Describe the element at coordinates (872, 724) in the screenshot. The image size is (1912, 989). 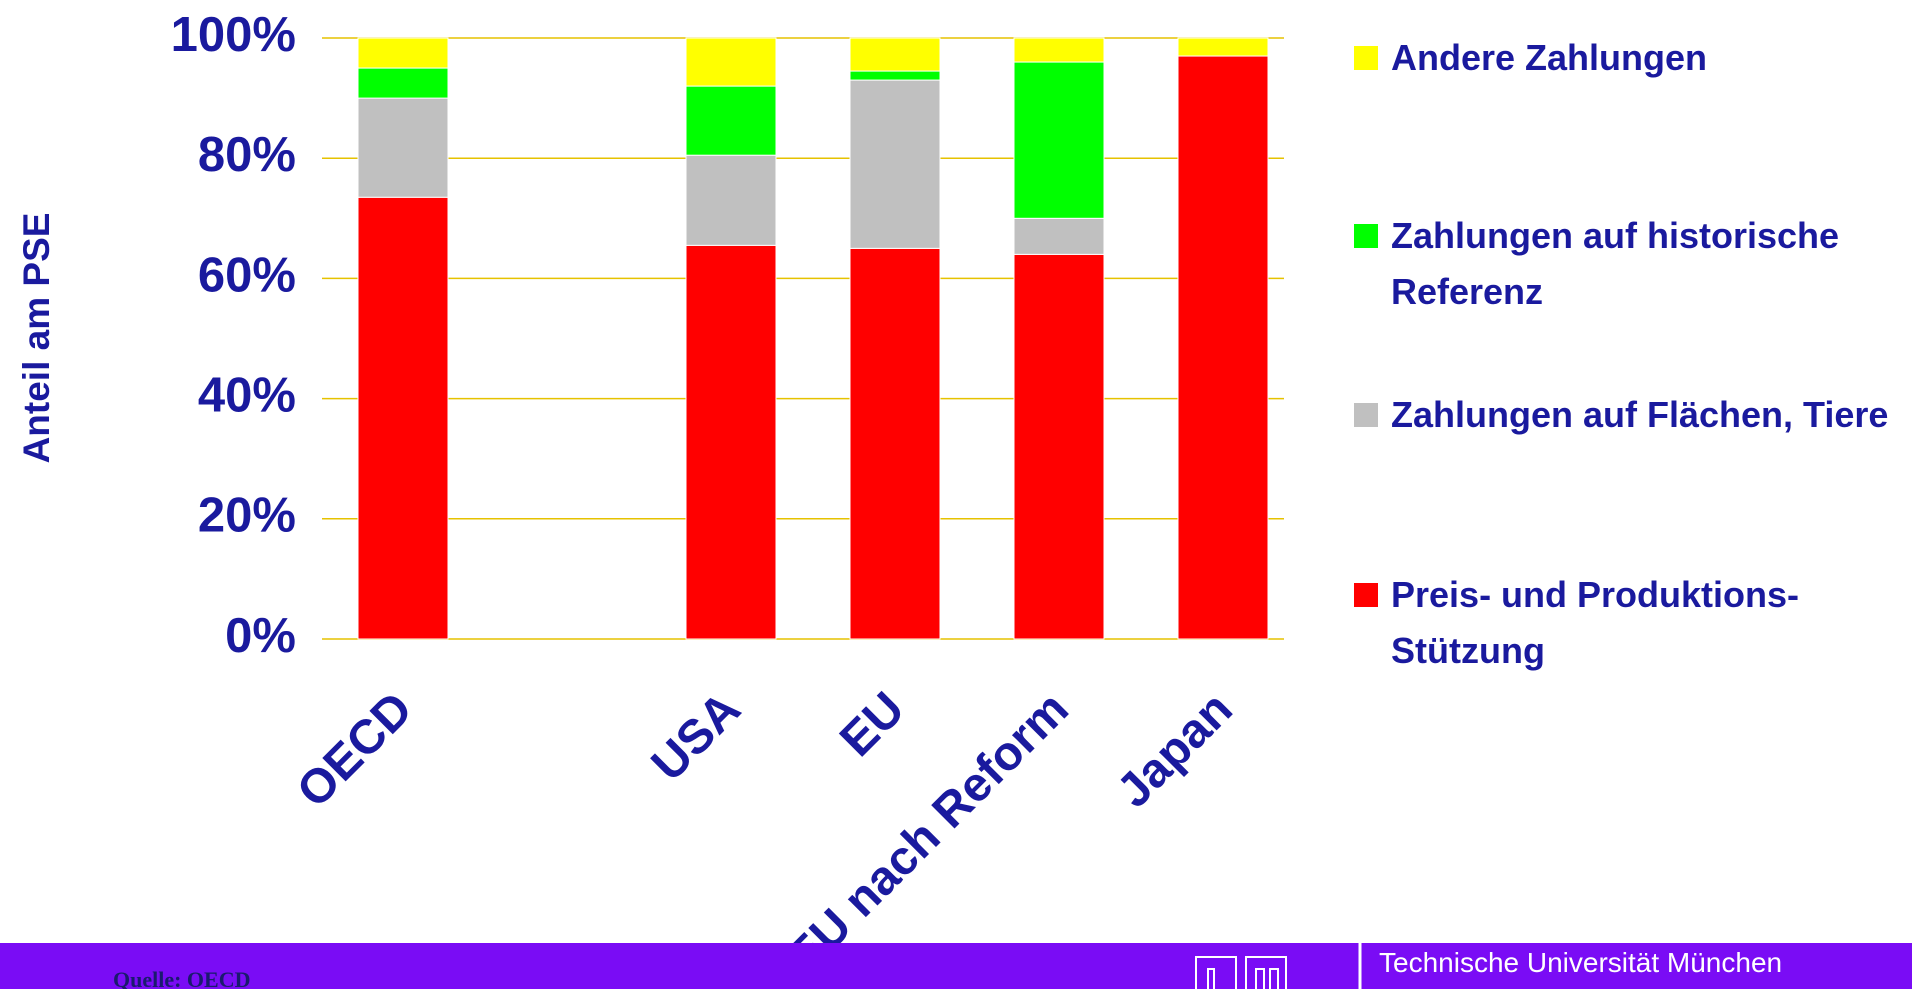
I see `x-tick-label: EU` at that location.